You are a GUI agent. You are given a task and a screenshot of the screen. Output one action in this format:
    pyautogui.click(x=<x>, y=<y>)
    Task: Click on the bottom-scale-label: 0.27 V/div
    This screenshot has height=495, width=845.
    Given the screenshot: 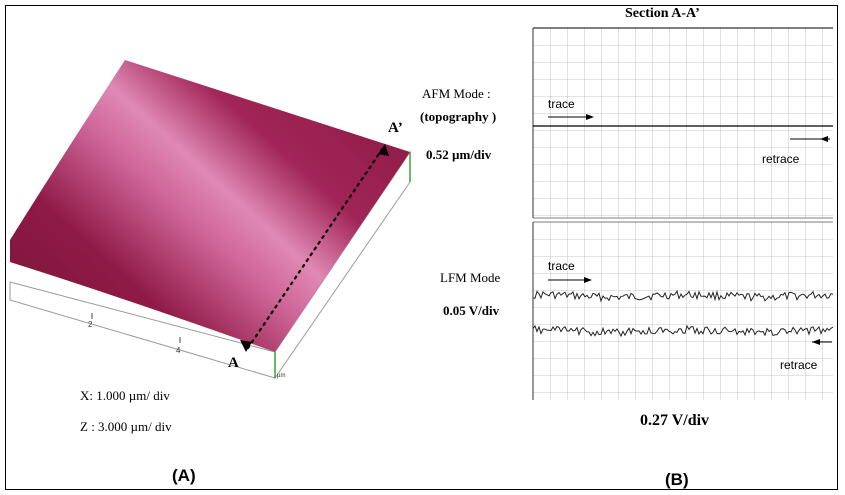 What is the action you would take?
    pyautogui.click(x=675, y=420)
    